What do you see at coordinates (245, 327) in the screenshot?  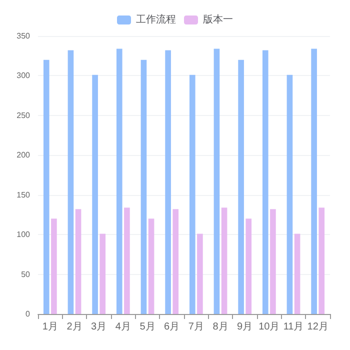 I see `x-tick-label: 9月` at bounding box center [245, 327].